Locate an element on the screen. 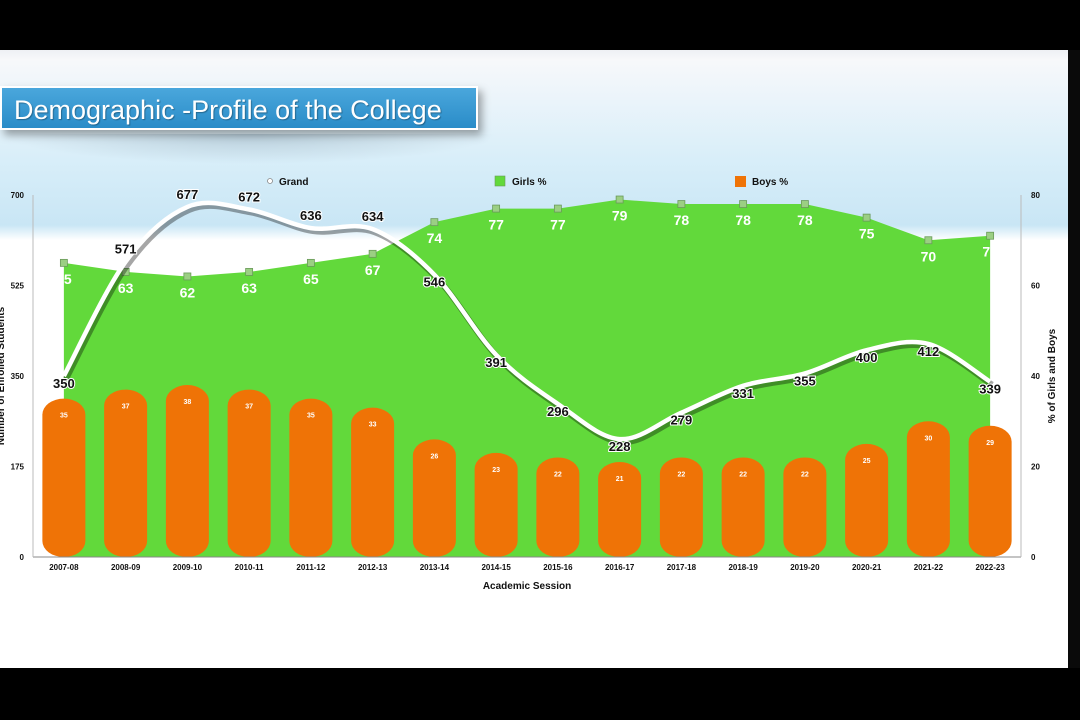  x-tick-2014-15: 2014-15 is located at coordinates (496, 567).